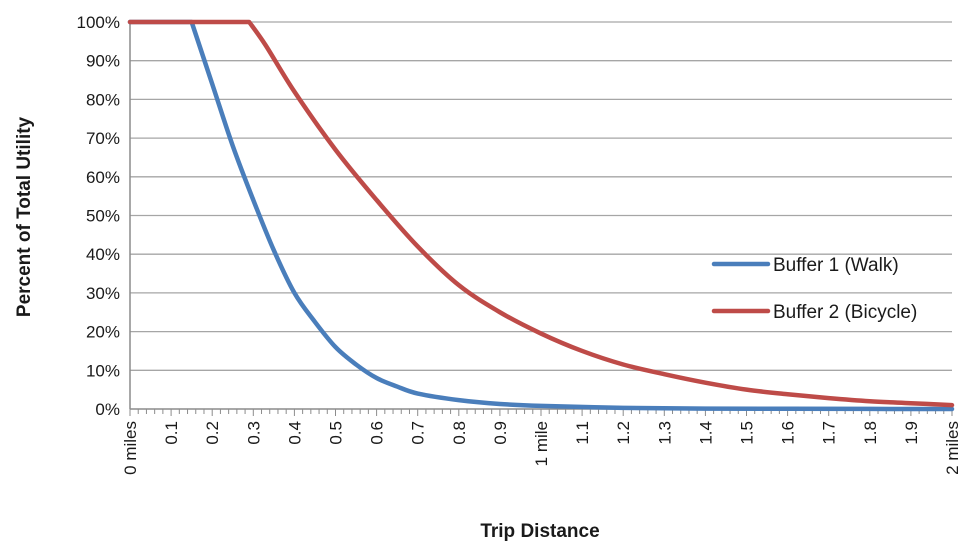  What do you see at coordinates (212, 433) in the screenshot?
I see `x-tick-label: 0.2` at bounding box center [212, 433].